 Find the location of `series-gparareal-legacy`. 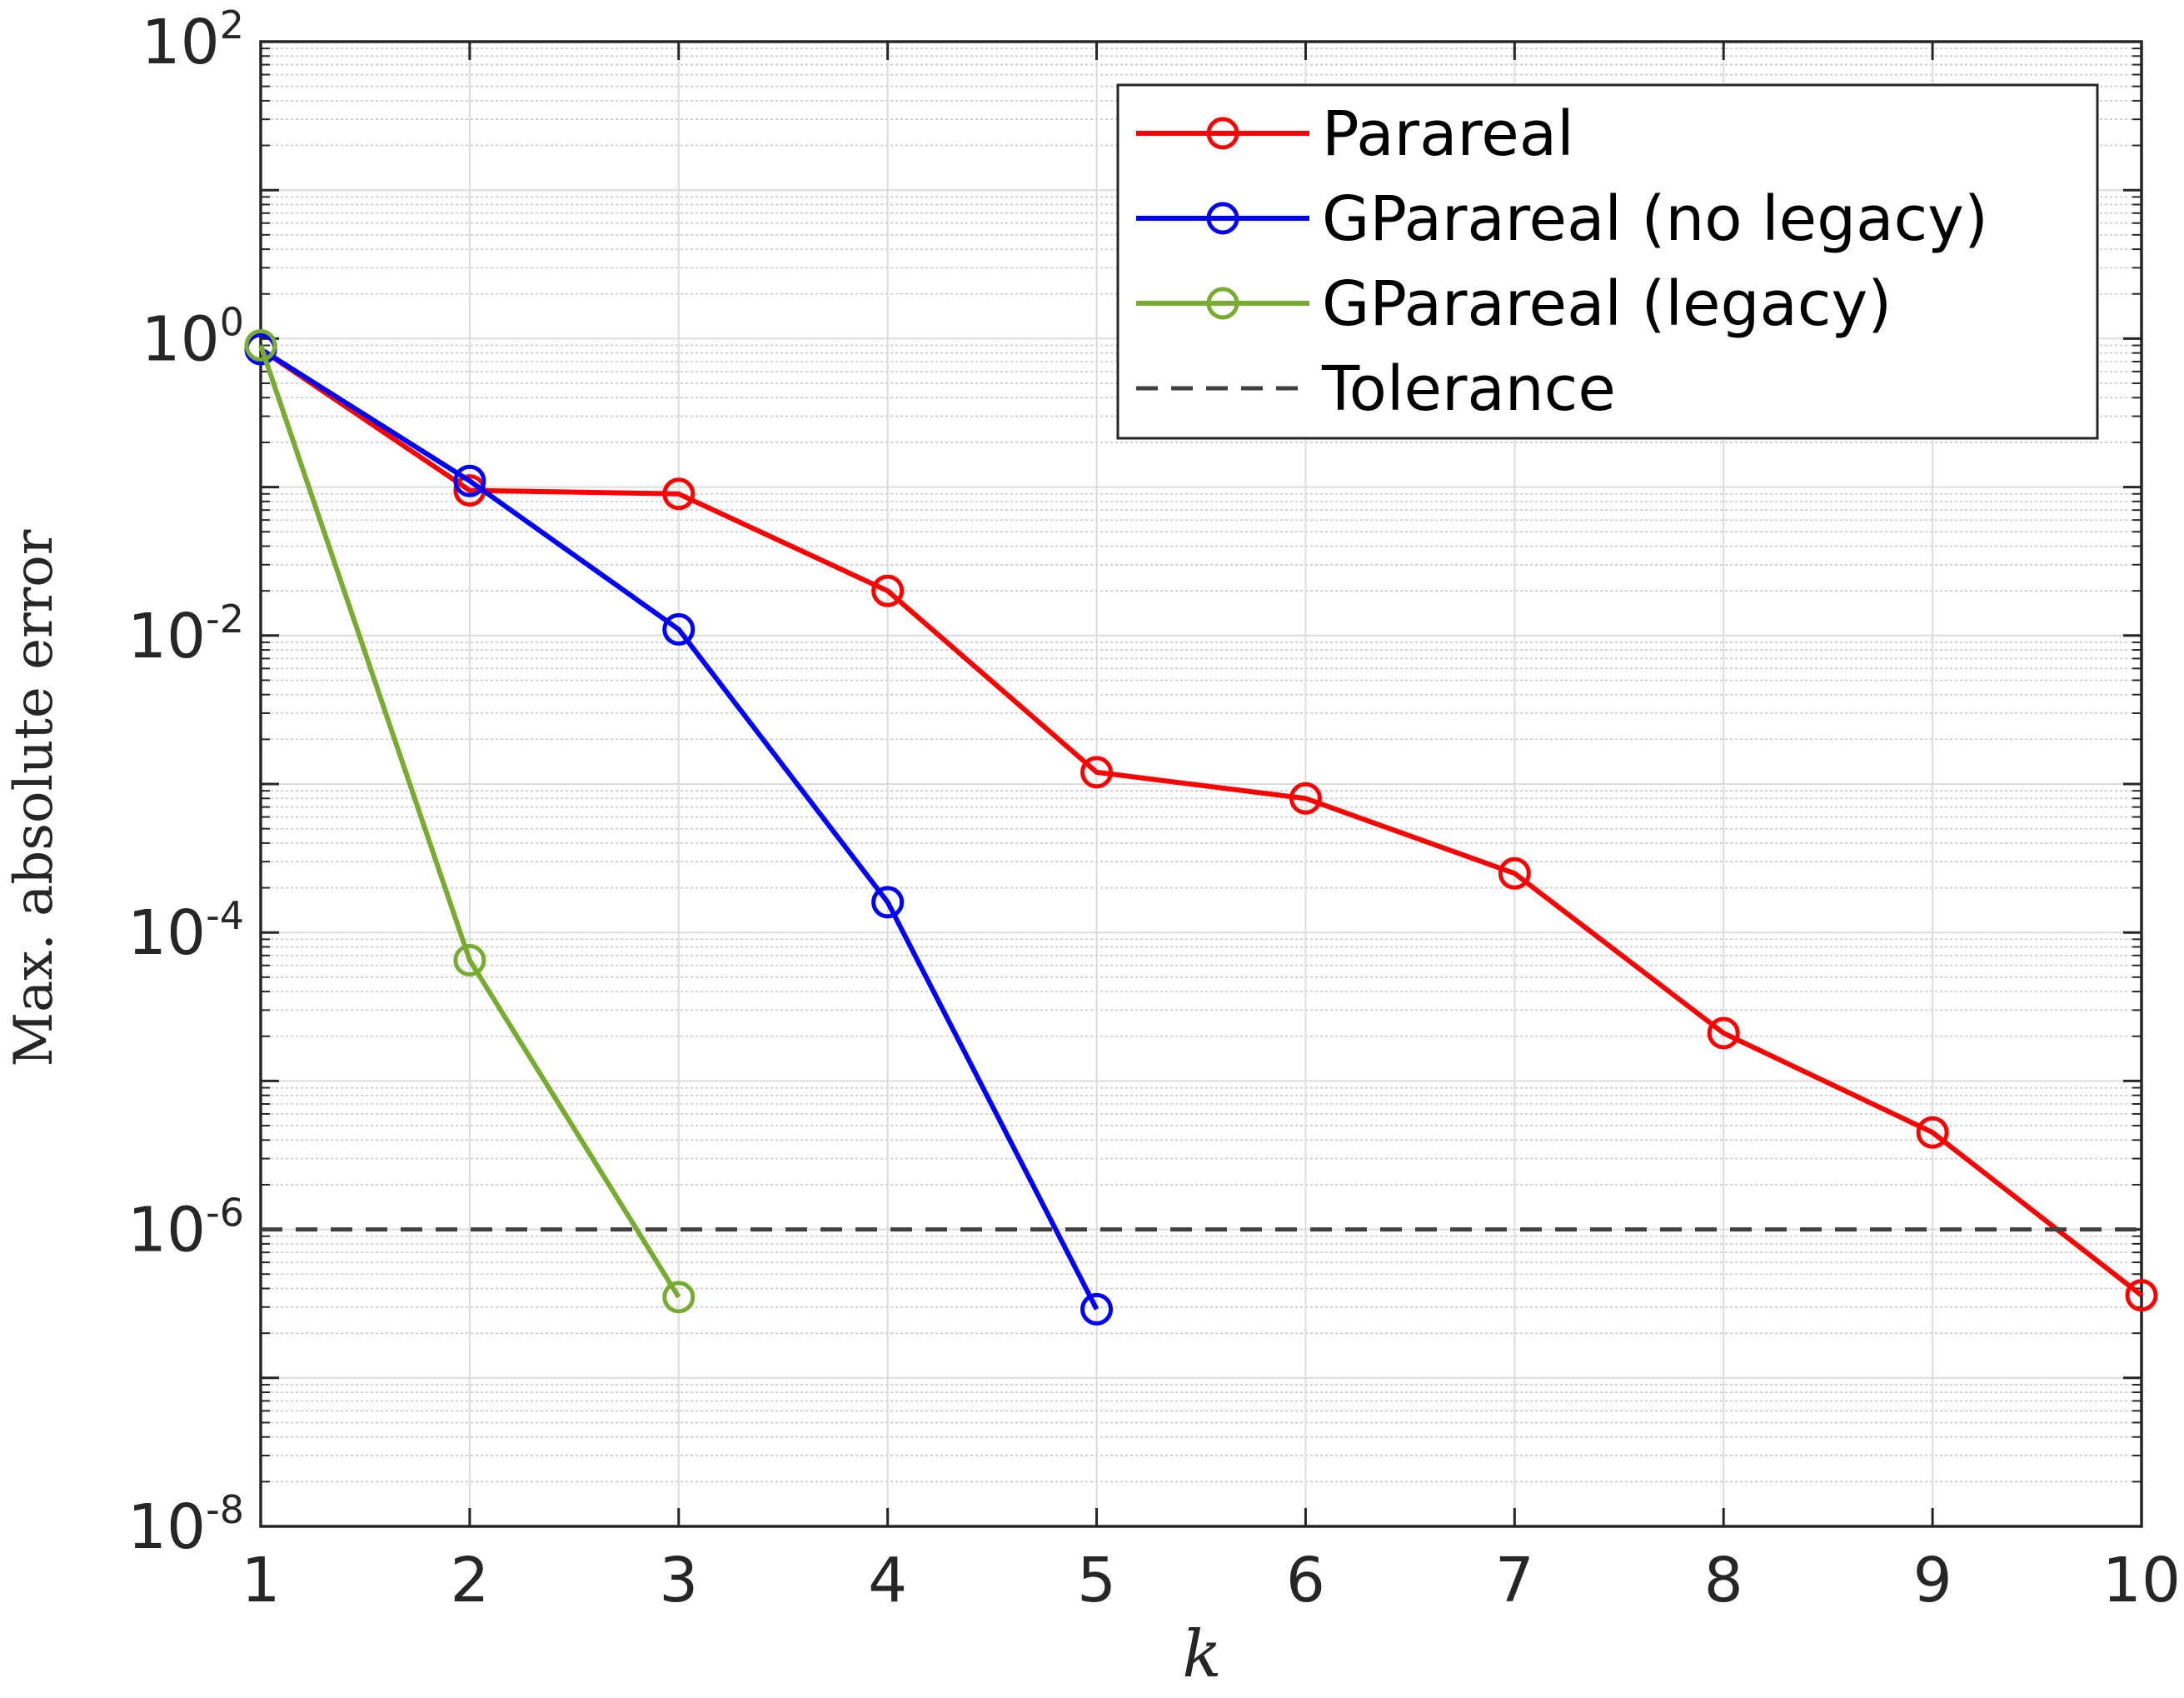

series-gparareal-legacy is located at coordinates (470, 821).